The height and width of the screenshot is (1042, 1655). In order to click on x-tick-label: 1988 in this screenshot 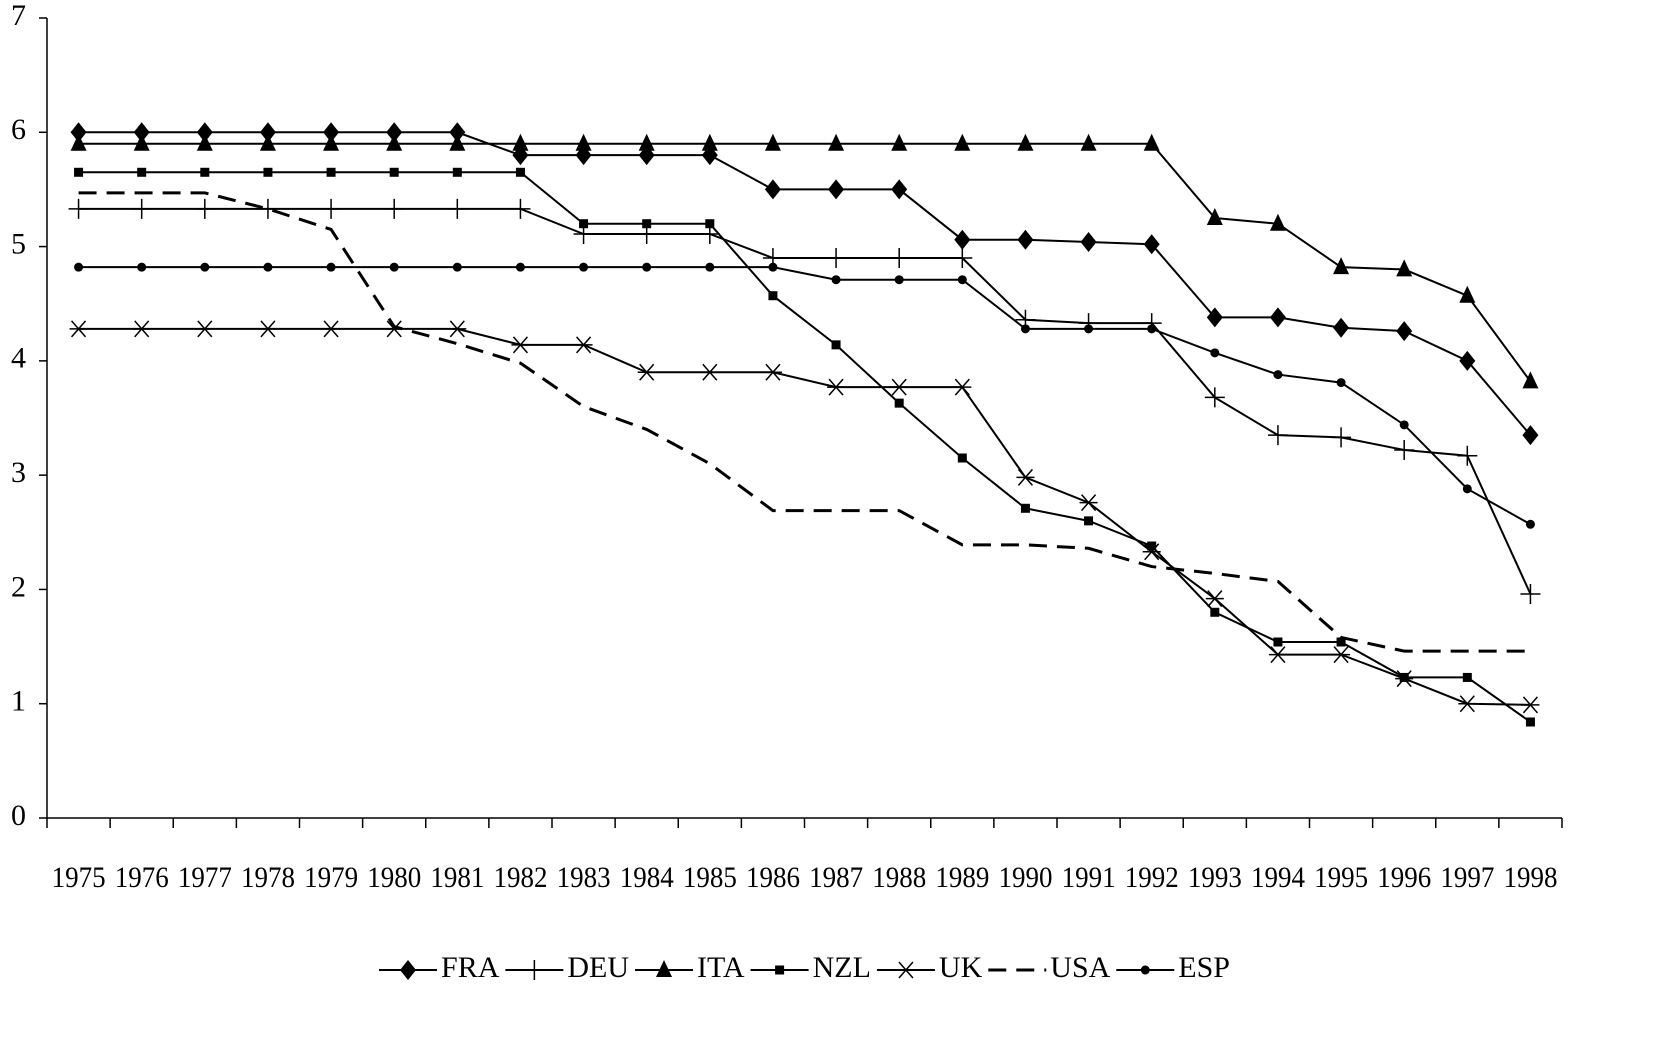, I will do `click(899, 877)`.